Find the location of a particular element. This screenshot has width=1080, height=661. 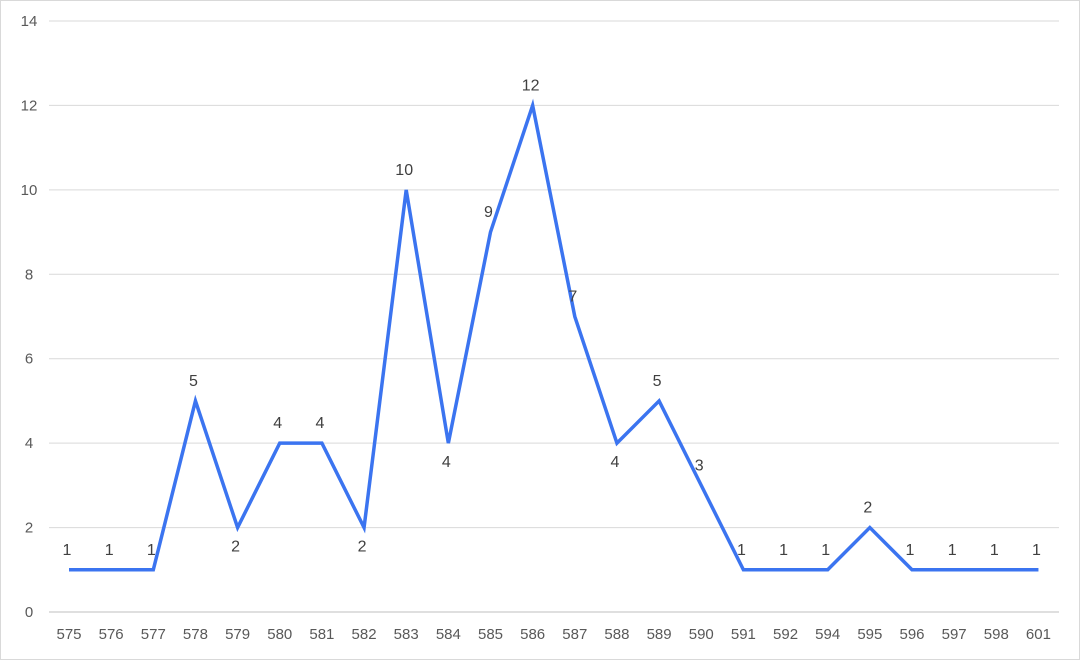

x-tick-label: 583 is located at coordinates (406, 634).